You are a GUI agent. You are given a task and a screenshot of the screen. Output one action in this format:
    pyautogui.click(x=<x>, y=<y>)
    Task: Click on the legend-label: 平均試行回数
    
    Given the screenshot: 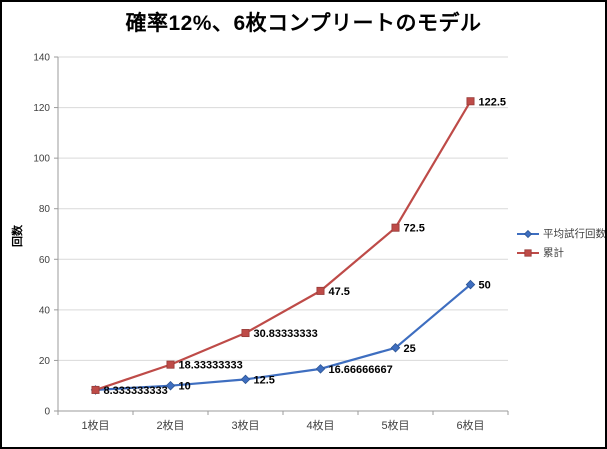 What is the action you would take?
    pyautogui.click(x=574, y=234)
    